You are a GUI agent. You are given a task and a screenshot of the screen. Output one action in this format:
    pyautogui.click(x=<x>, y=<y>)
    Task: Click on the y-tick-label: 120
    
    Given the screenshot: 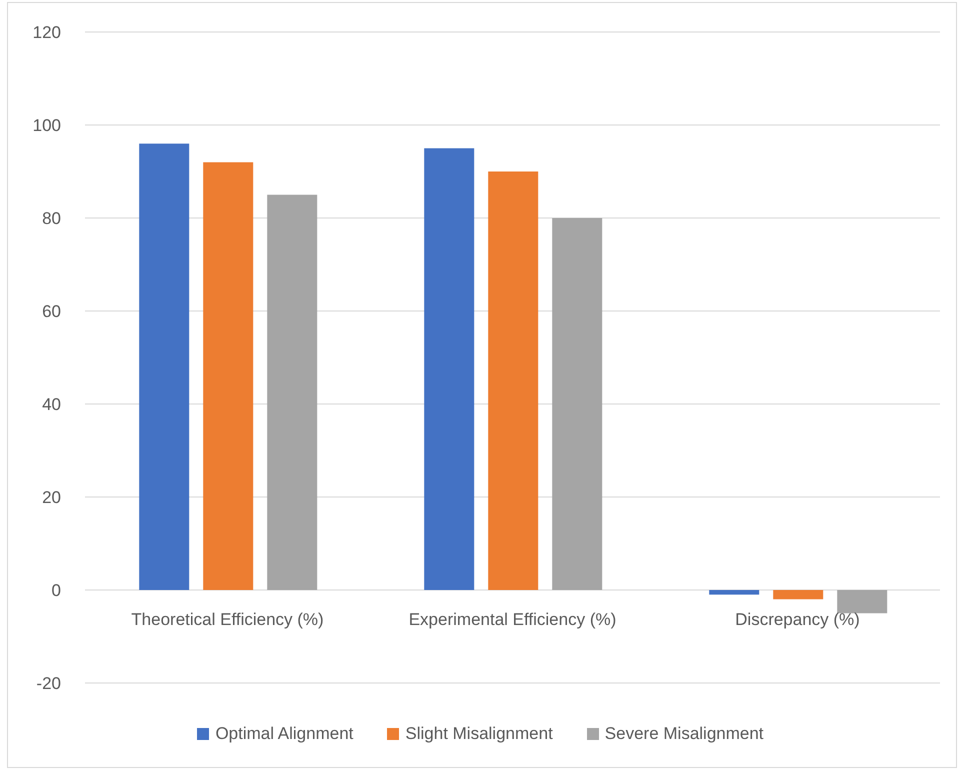 What is the action you would take?
    pyautogui.click(x=46, y=32)
    